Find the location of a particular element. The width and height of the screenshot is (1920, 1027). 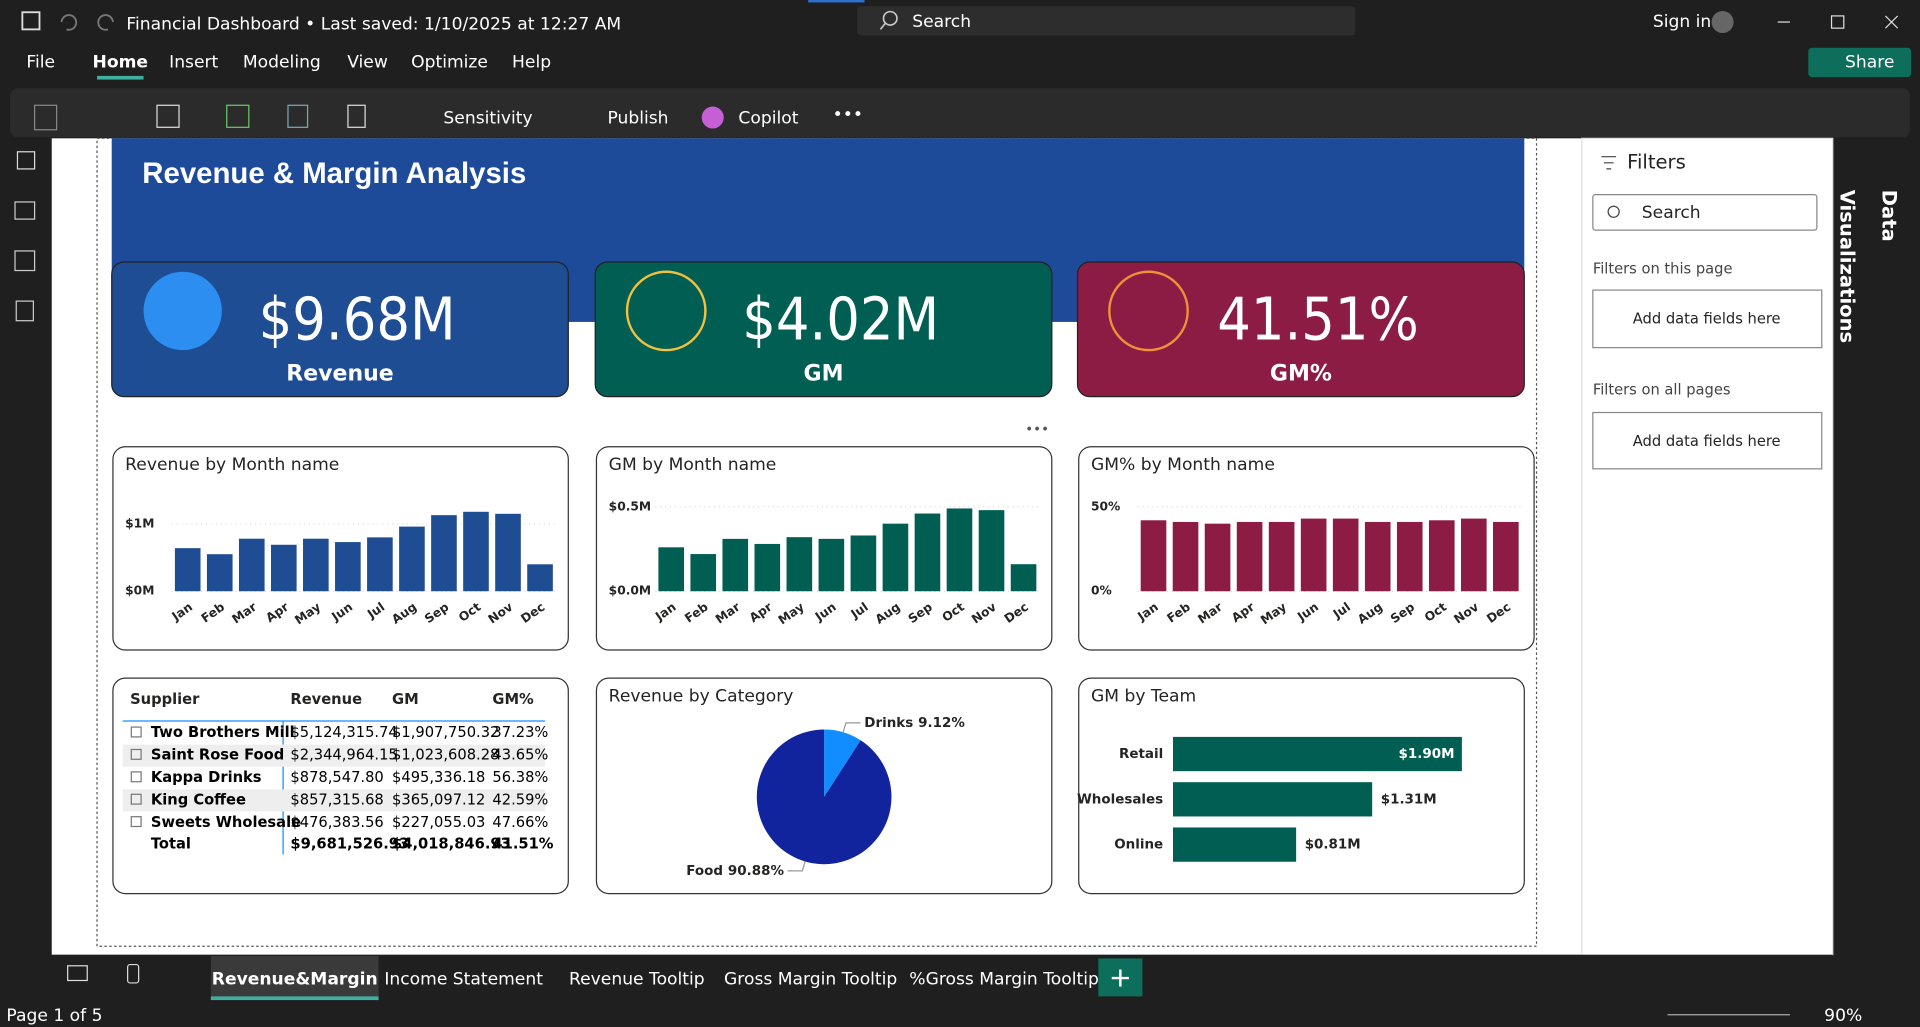

maximize is located at coordinates (1837, 22).